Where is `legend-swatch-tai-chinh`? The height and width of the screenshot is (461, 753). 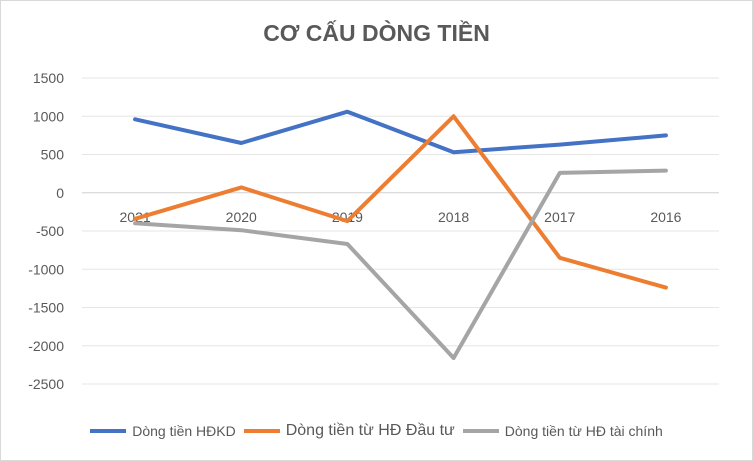 legend-swatch-tai-chinh is located at coordinates (480, 431).